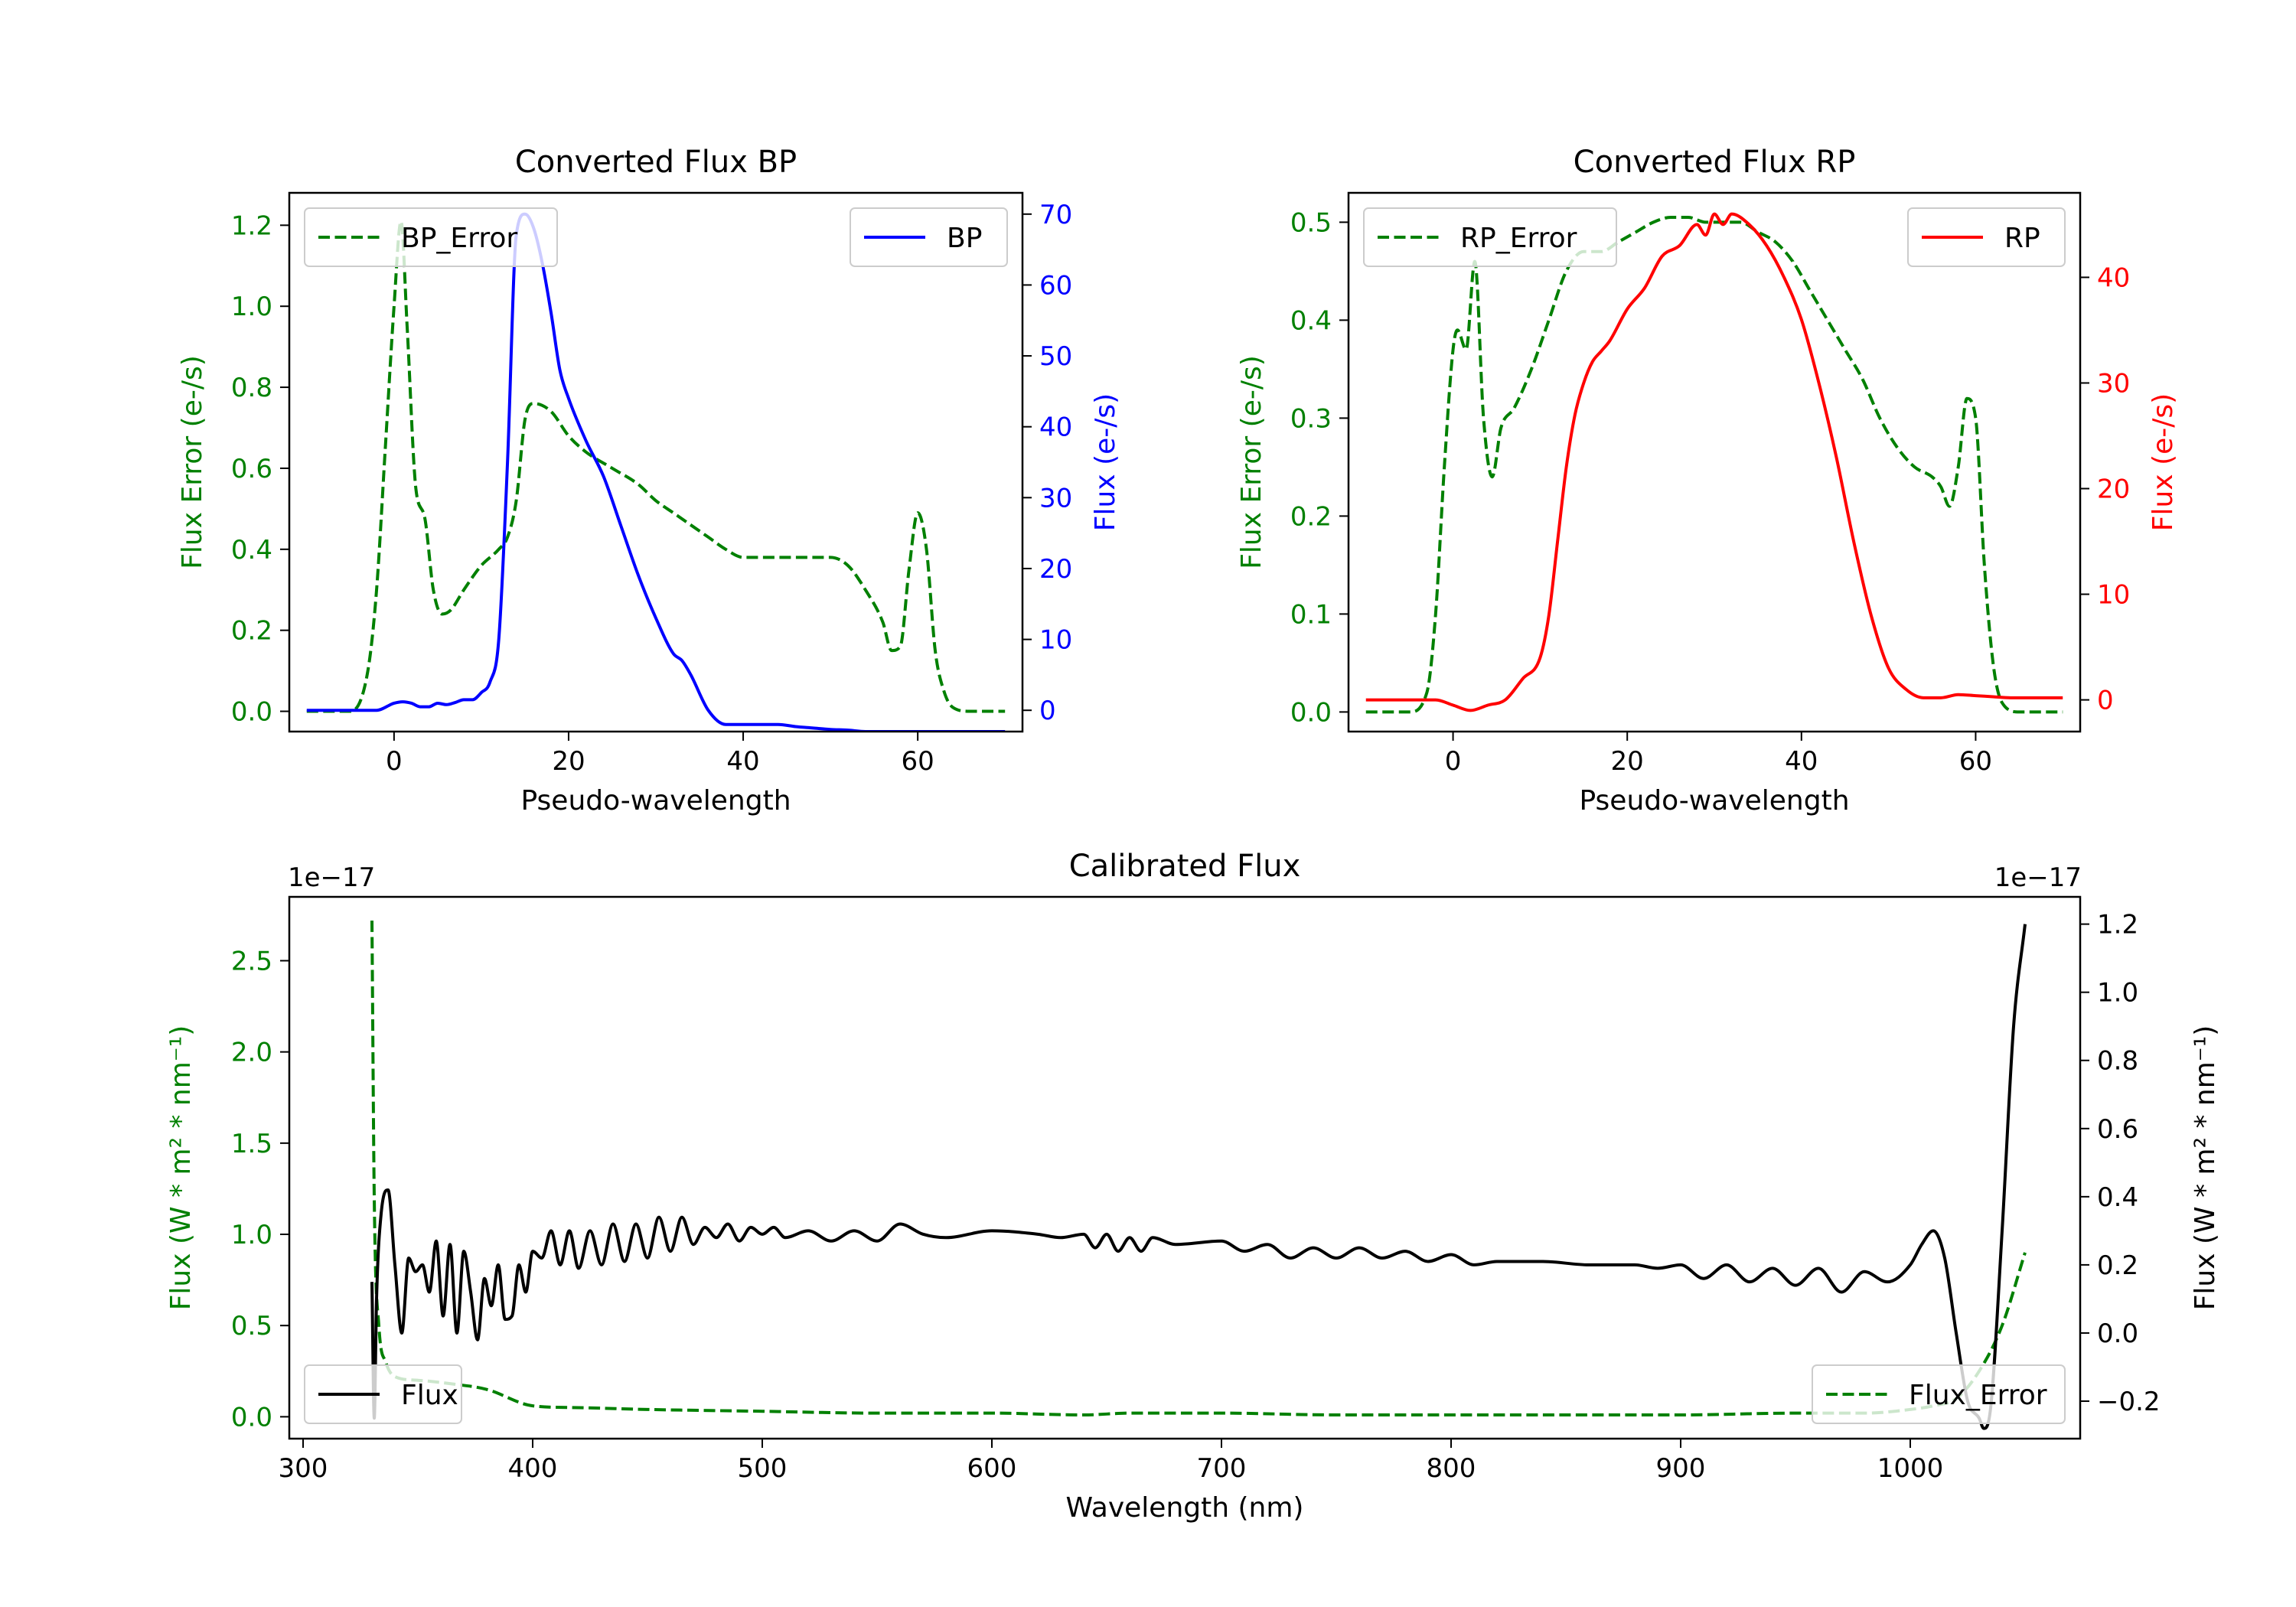 This screenshot has width=2296, height=1607. Describe the element at coordinates (251, 1053) in the screenshot. I see `left-y-tick-label: 2.0` at that location.